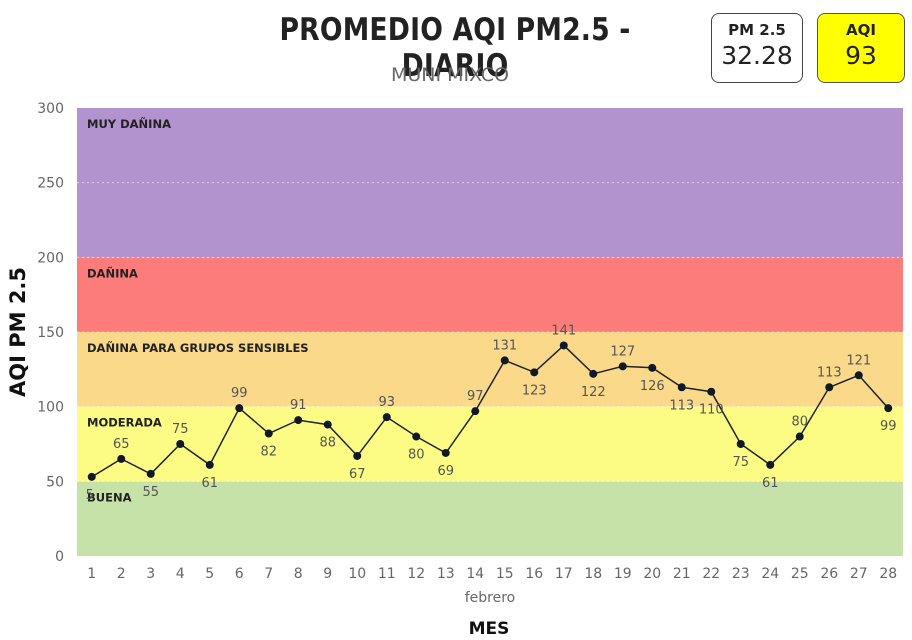 The image size is (912, 640). What do you see at coordinates (534, 390) in the screenshot?
I see `data-label: 123` at bounding box center [534, 390].